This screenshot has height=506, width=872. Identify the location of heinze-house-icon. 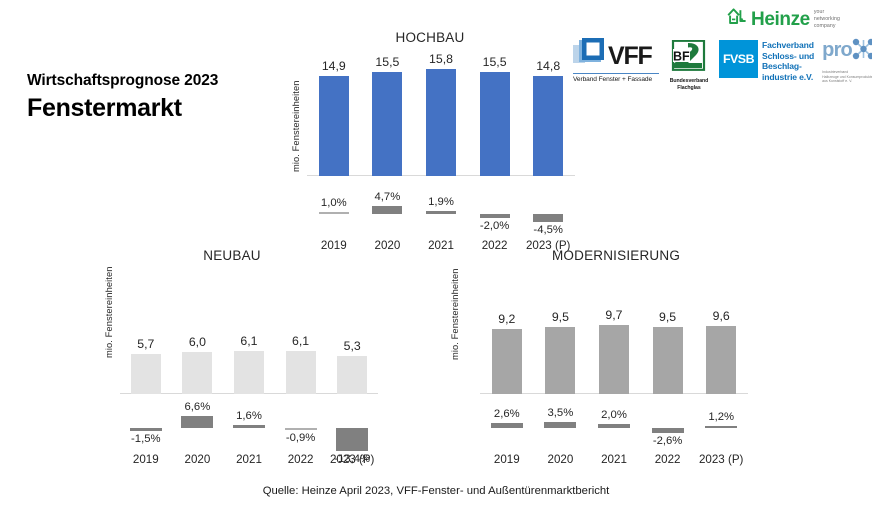
(737, 19).